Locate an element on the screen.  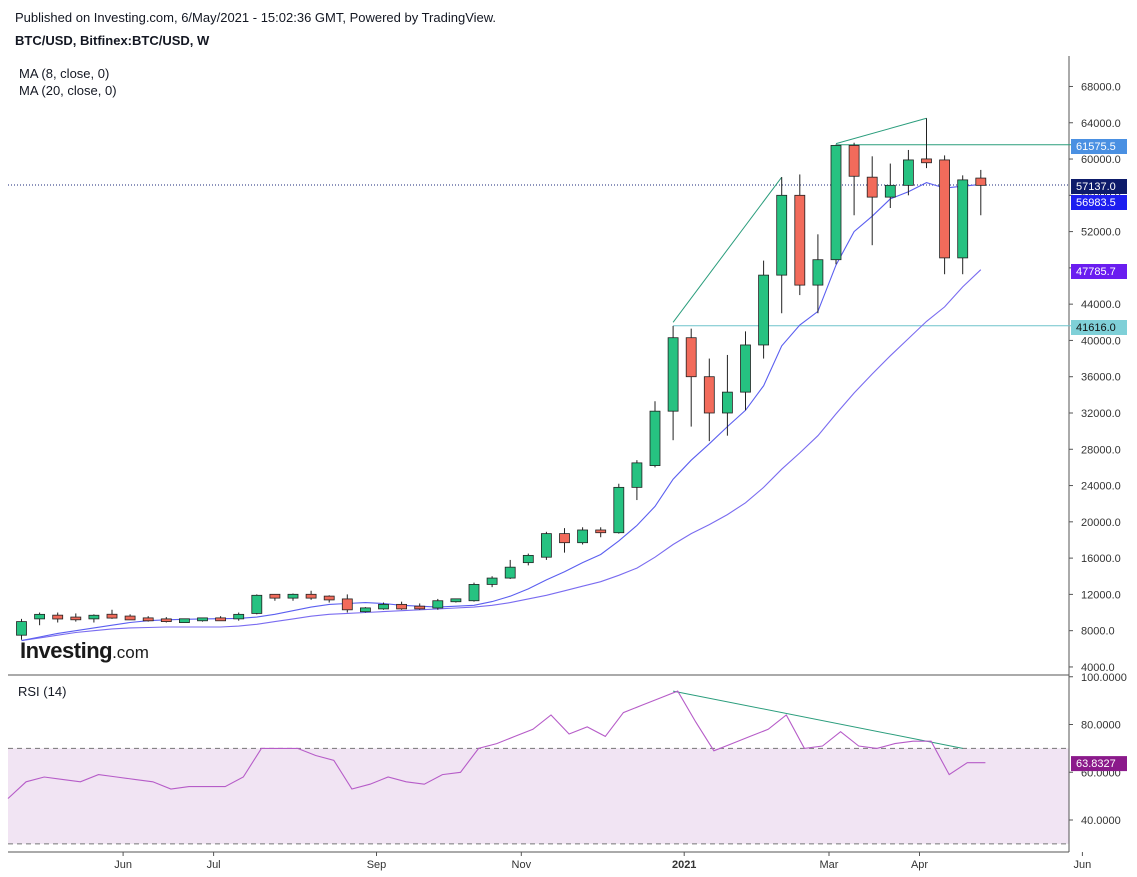
price-tick-label: 8000.0 is located at coordinates (1098, 632).